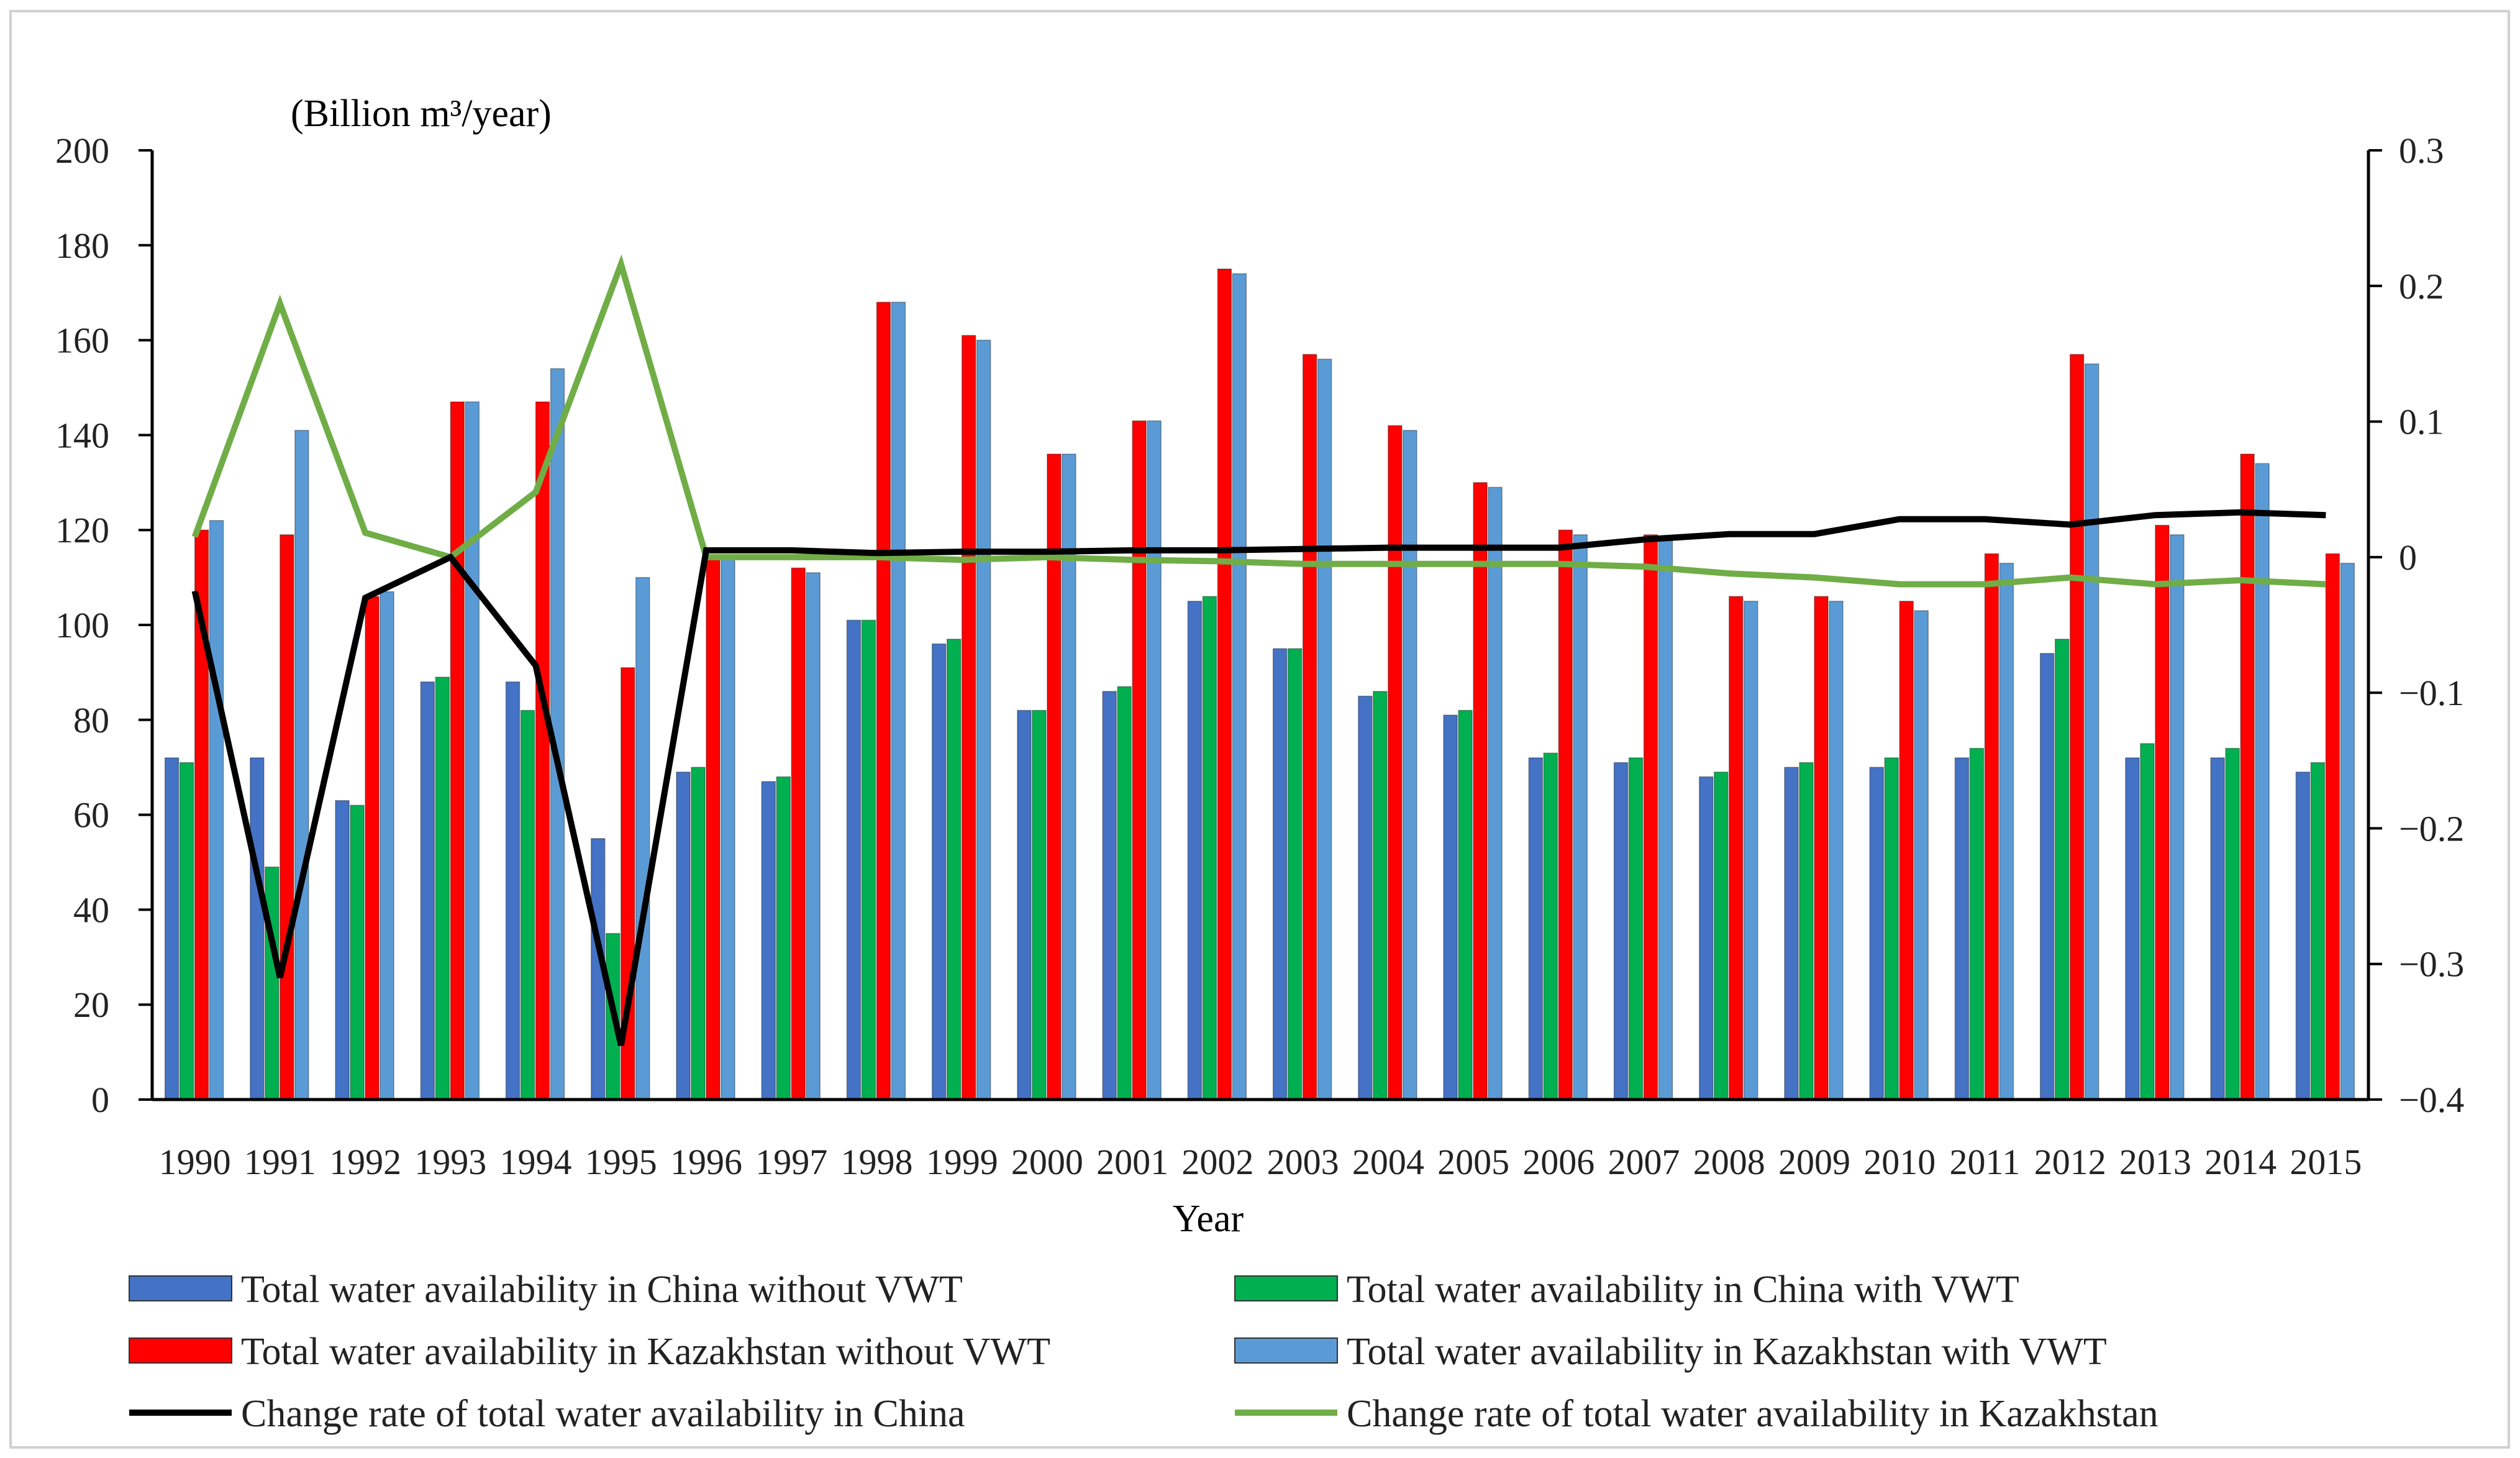 This screenshot has width=2520, height=1458. Describe the element at coordinates (91, 1005) in the screenshot. I see `y-tick-label: 20` at that location.